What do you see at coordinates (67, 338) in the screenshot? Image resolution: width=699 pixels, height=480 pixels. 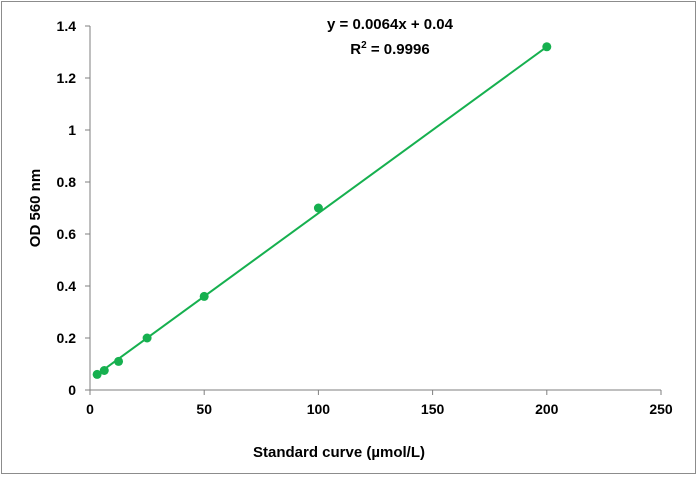 I see `y-tick-label: 0.2` at bounding box center [67, 338].